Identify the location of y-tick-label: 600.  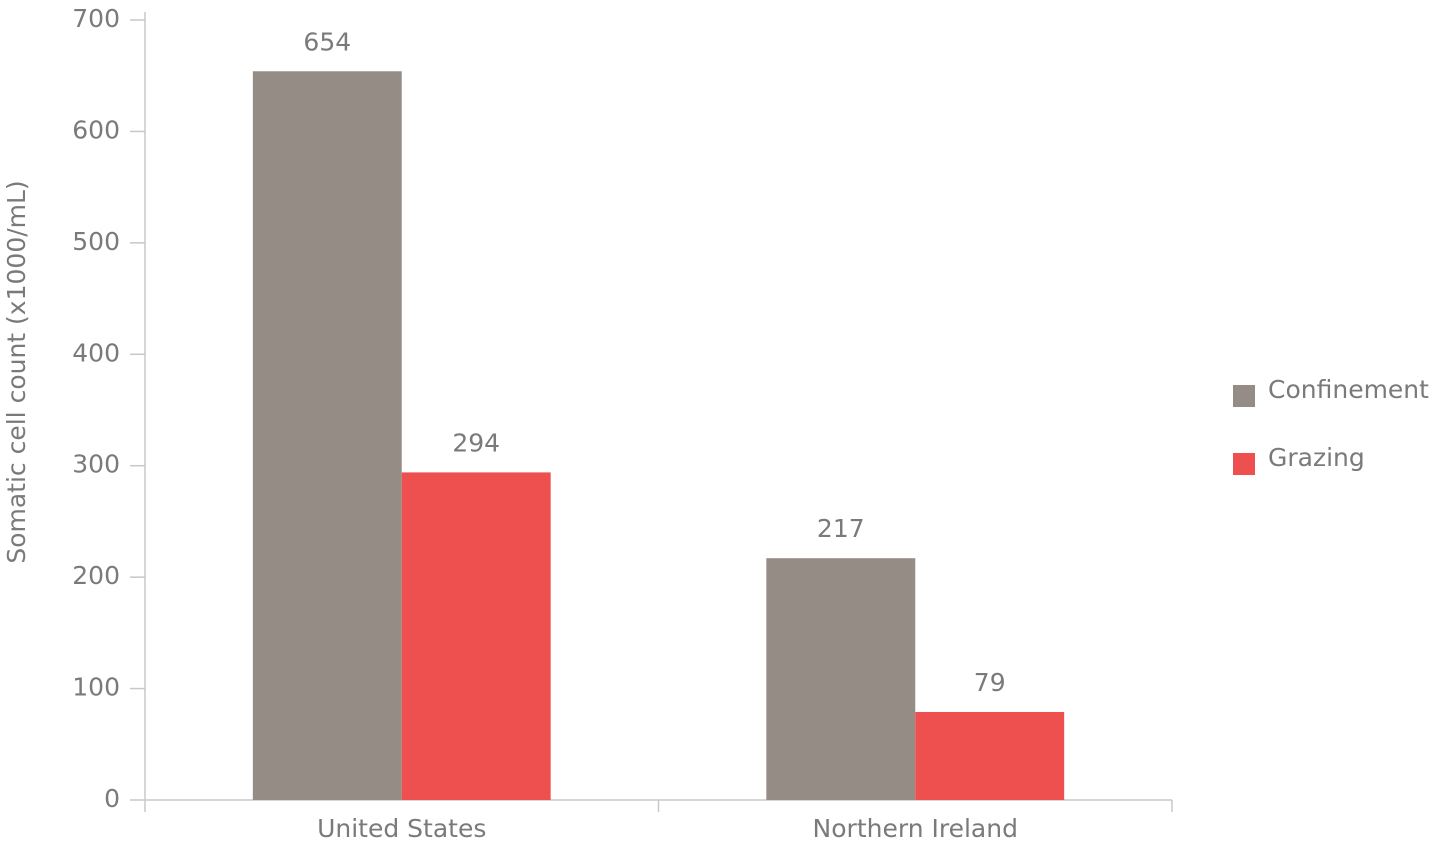
(96, 129).